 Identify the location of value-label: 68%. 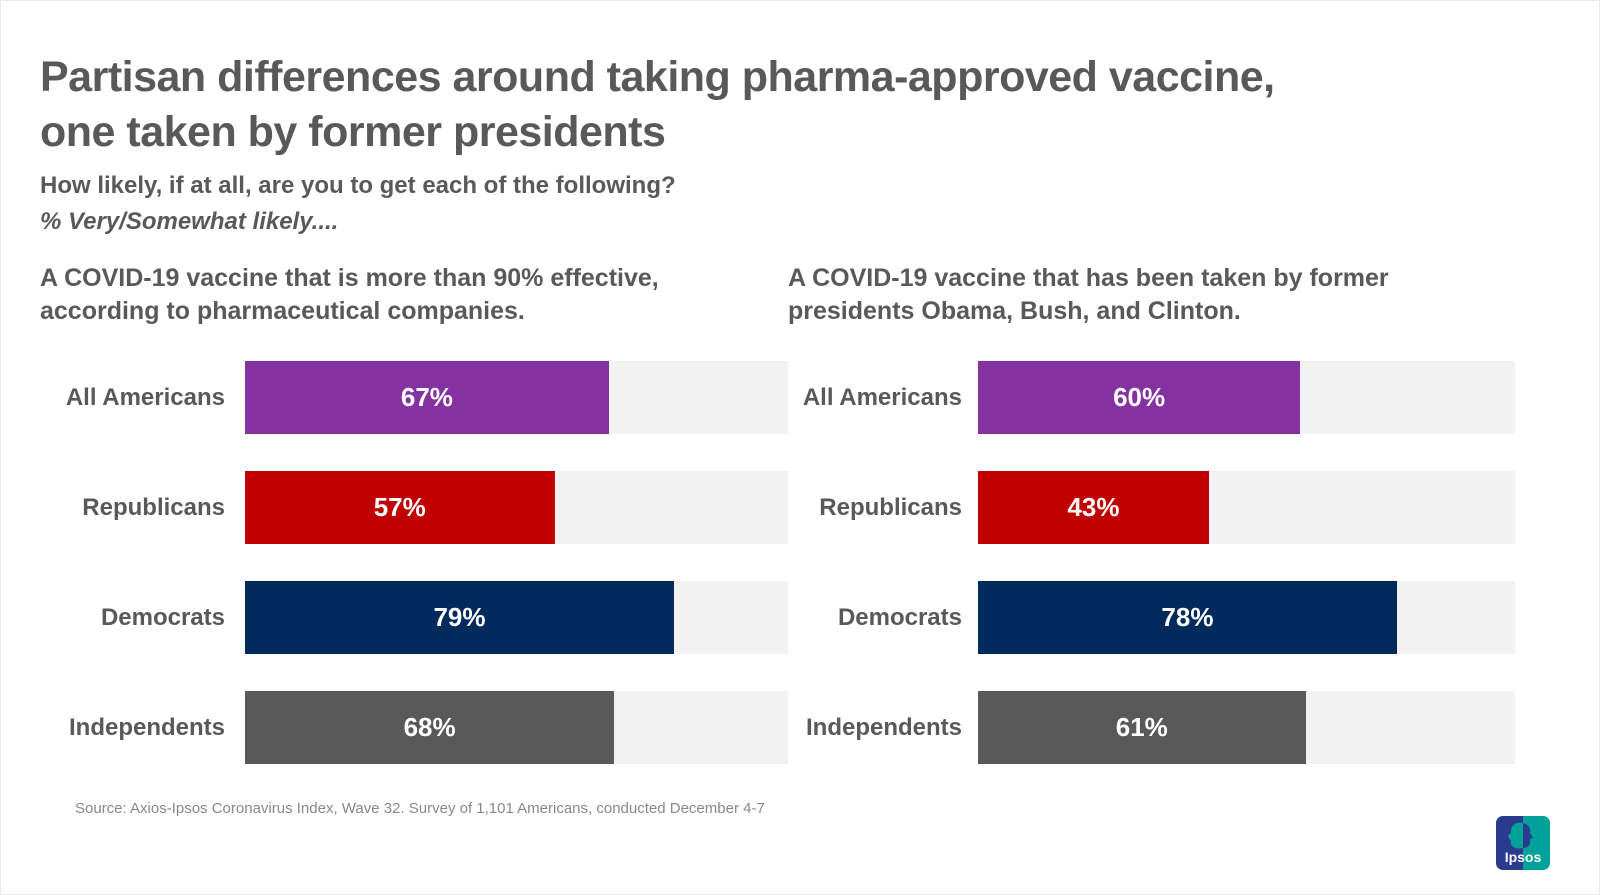
(429, 727).